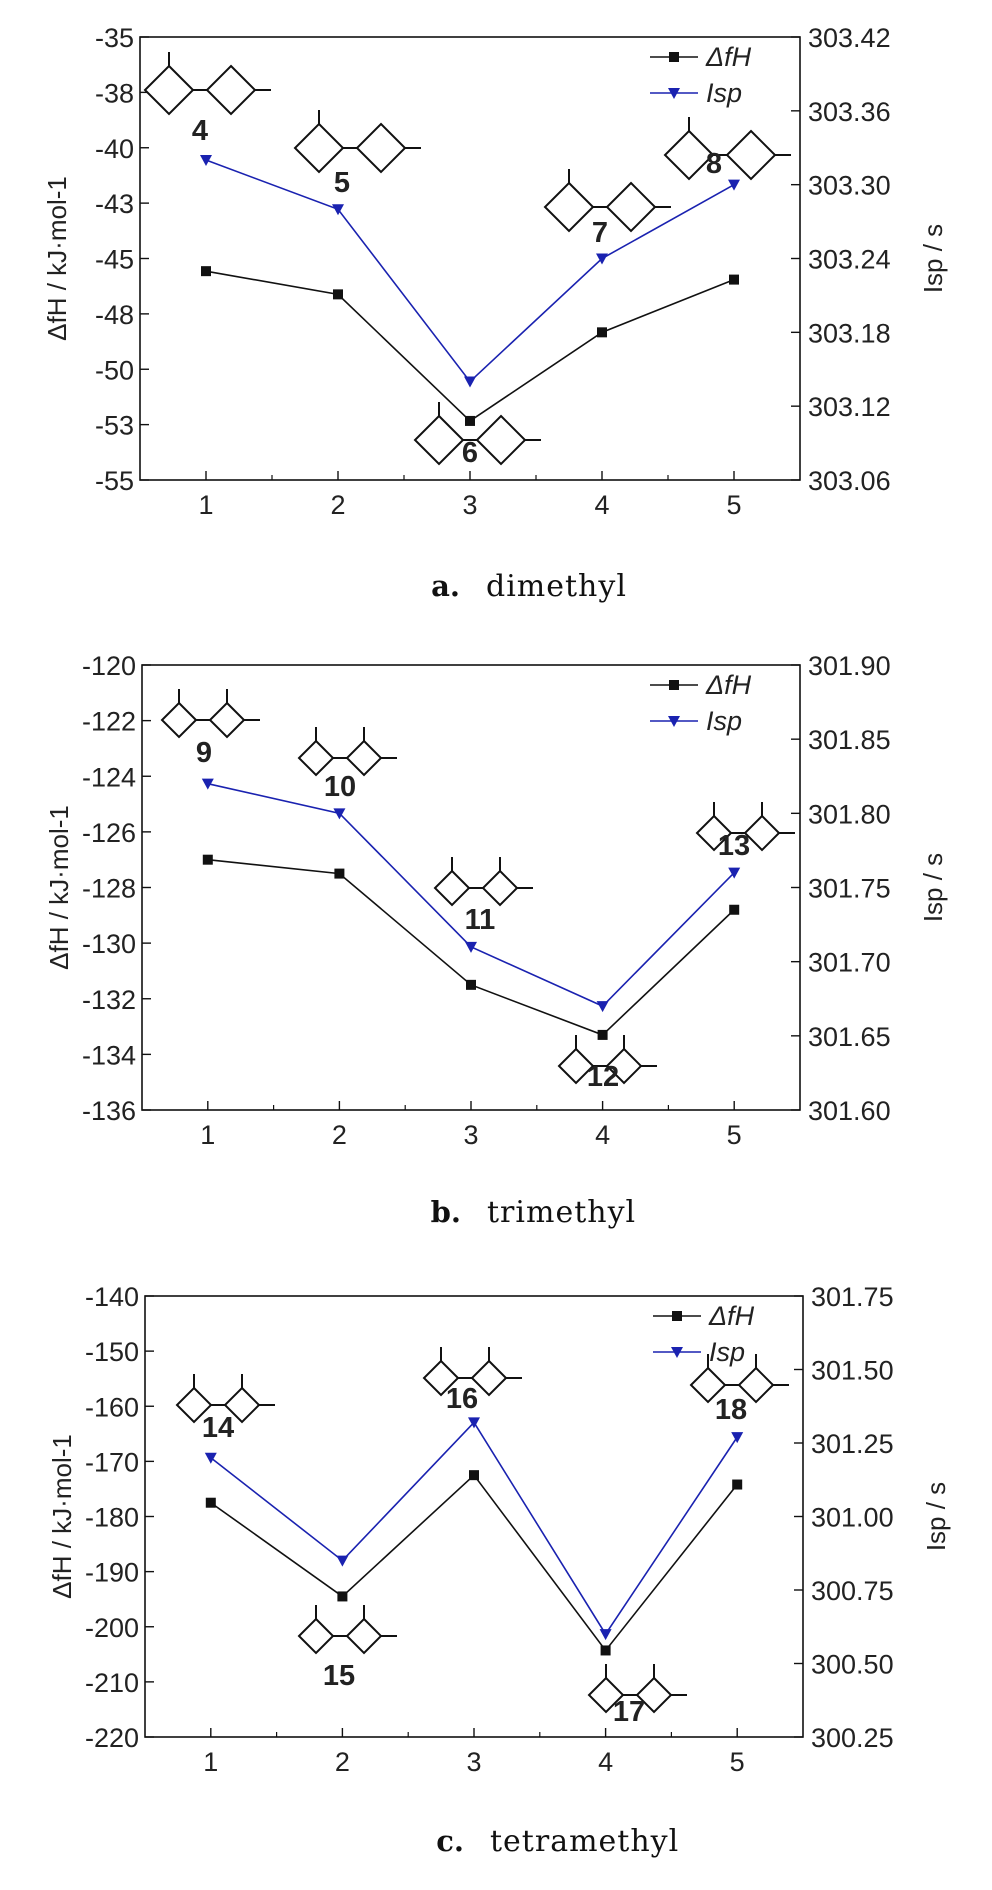  What do you see at coordinates (849, 1111) in the screenshot?
I see `y2-tick-label: 301.60` at bounding box center [849, 1111].